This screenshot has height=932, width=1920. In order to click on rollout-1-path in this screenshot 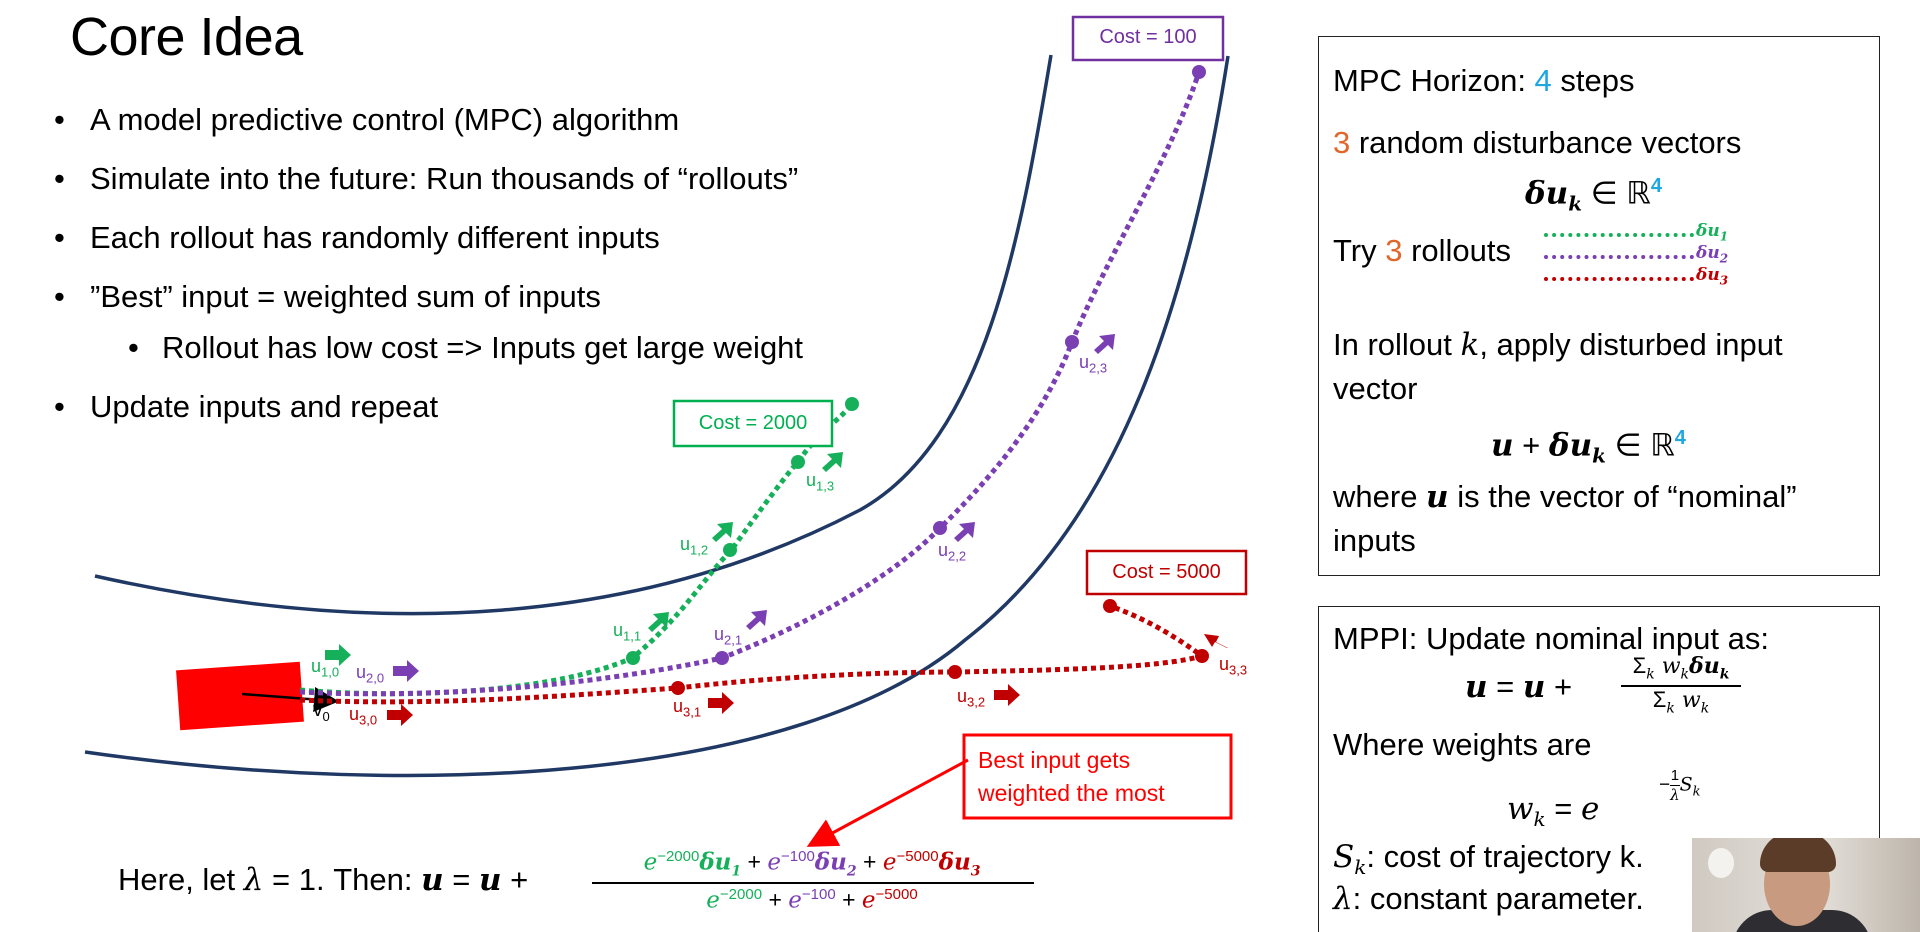, I will do `click(576, 549)`.